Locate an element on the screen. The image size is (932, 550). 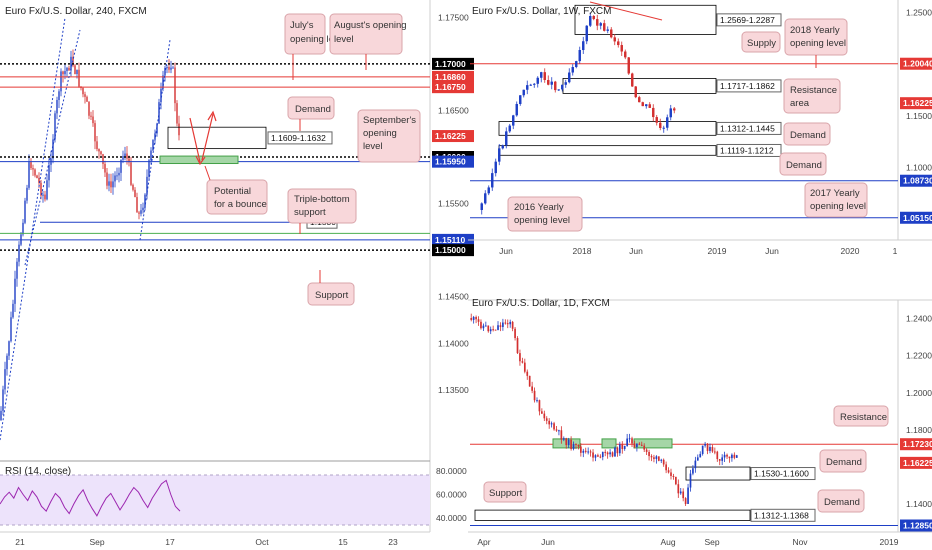
callout-supply: Supply is located at coordinates (761, 42).